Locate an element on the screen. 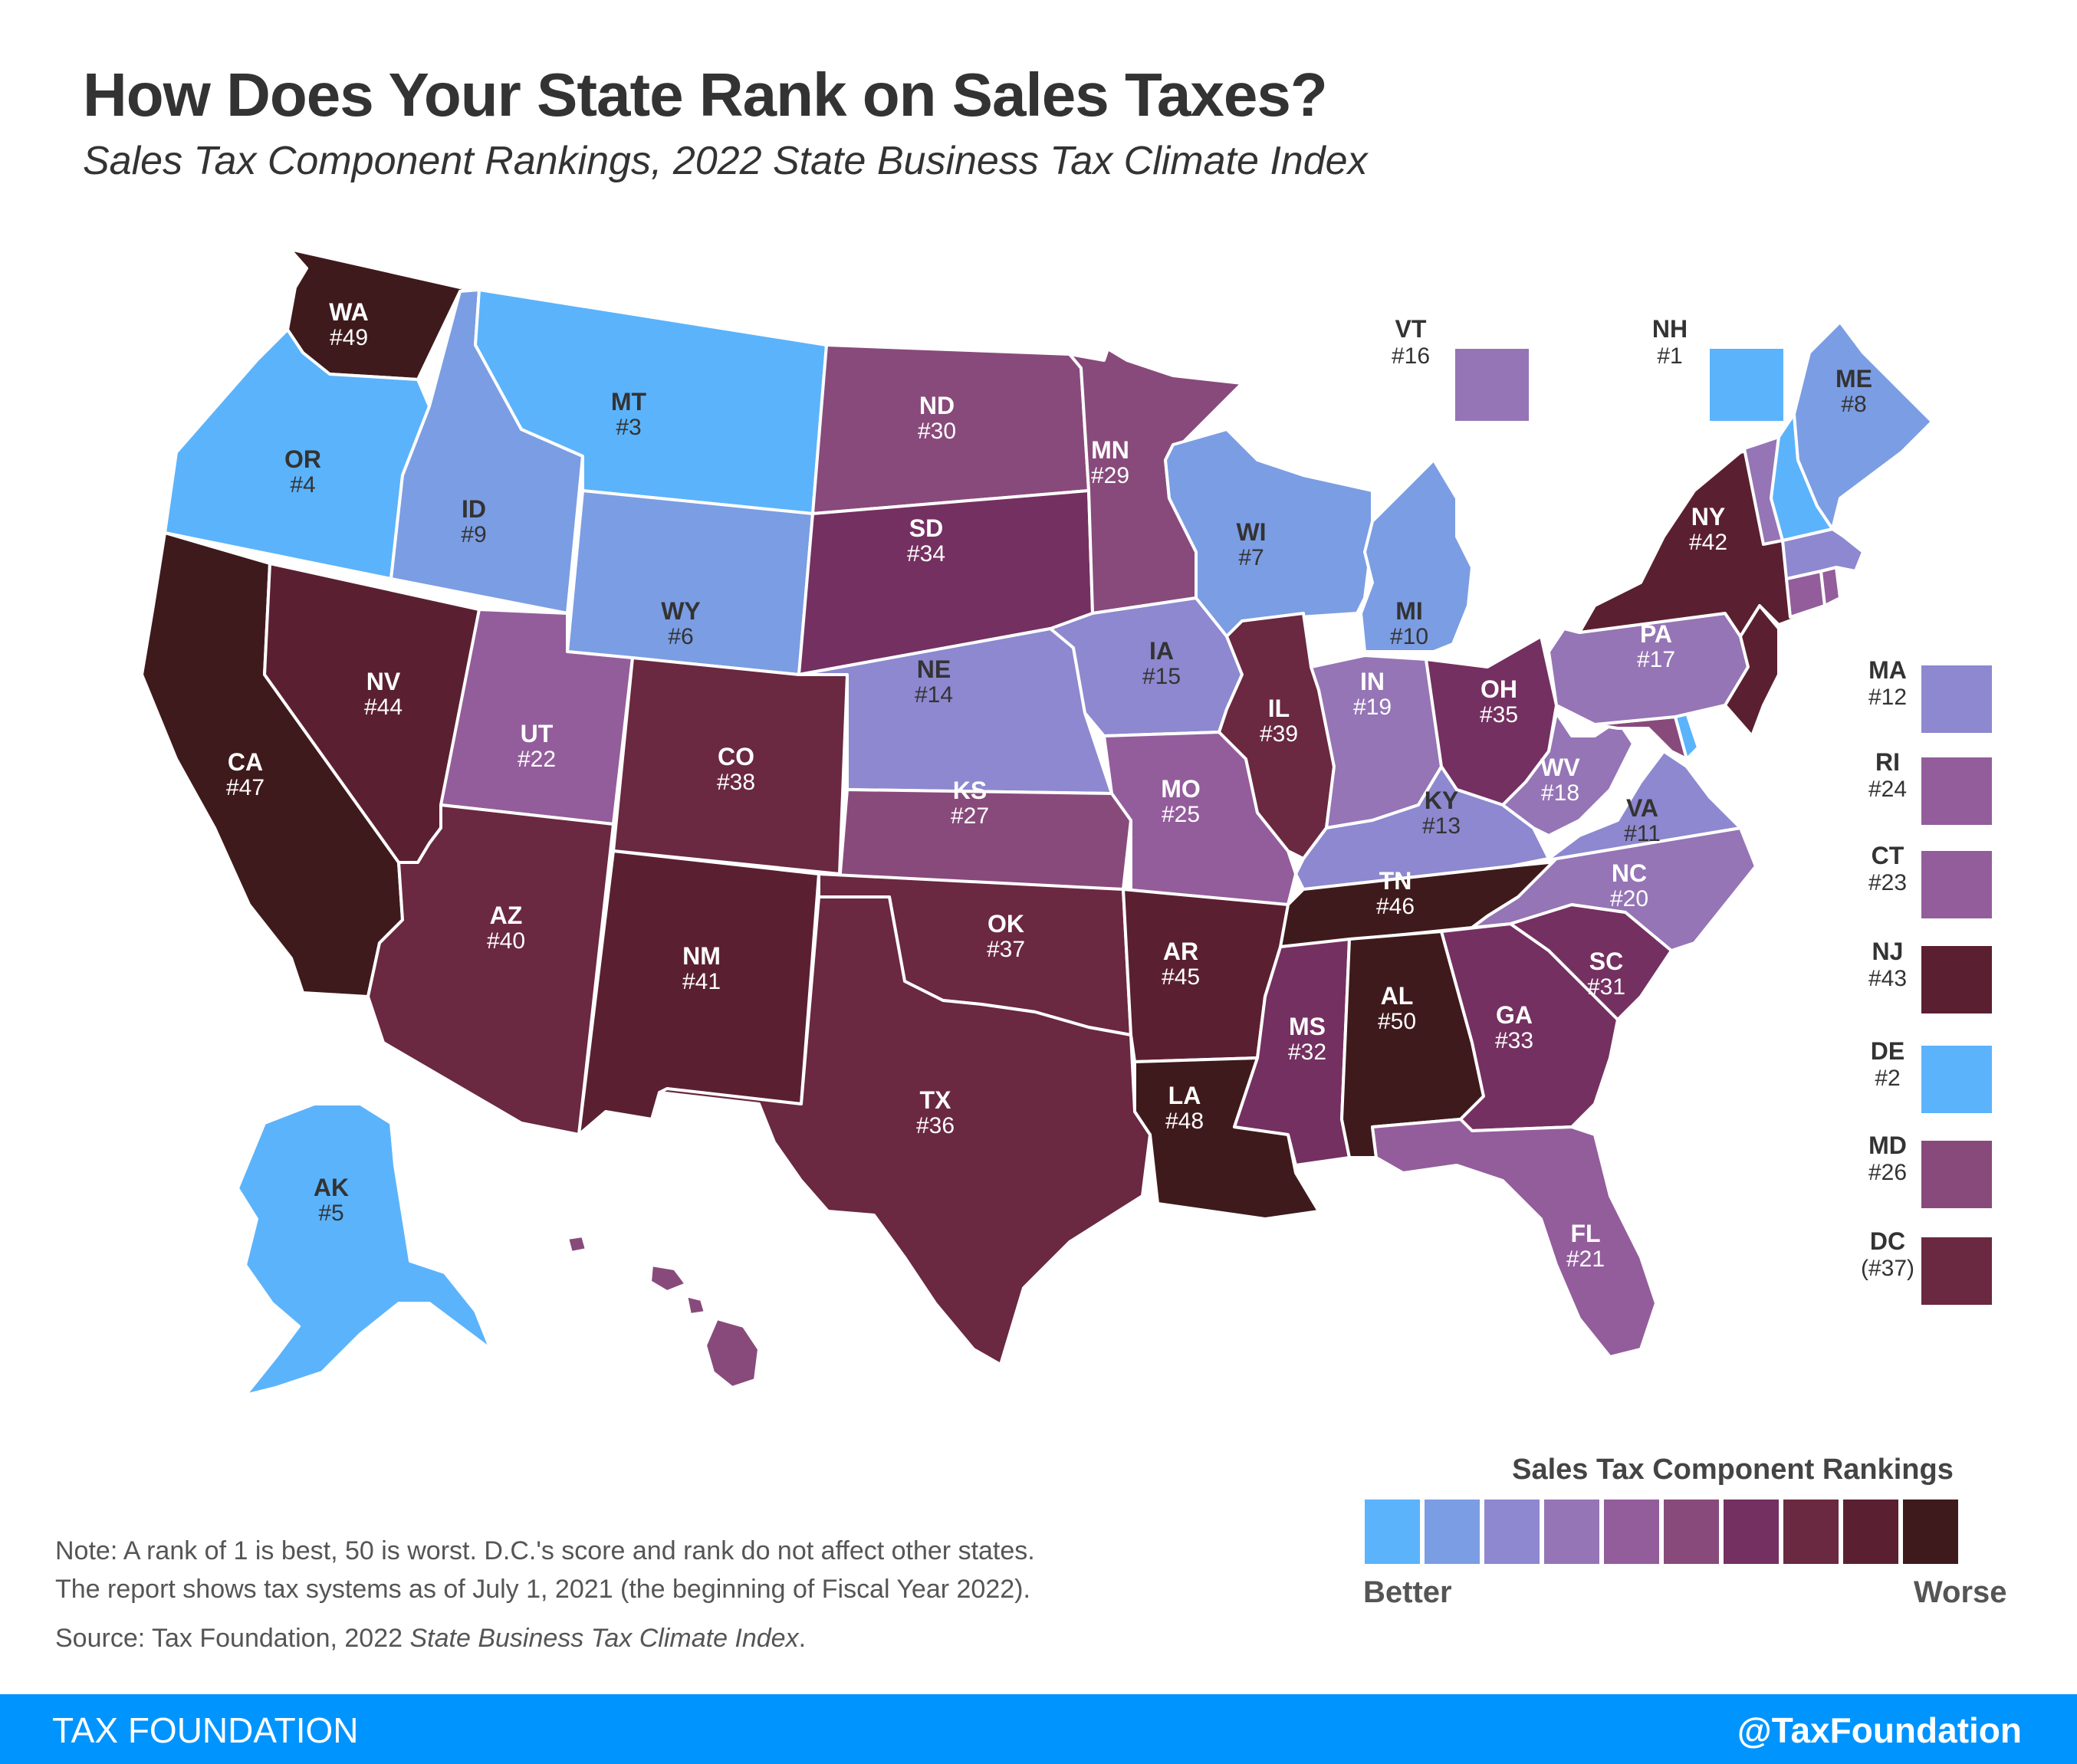 The height and width of the screenshot is (1764, 2077). state-rank-IN: #19 is located at coordinates (1373, 707).